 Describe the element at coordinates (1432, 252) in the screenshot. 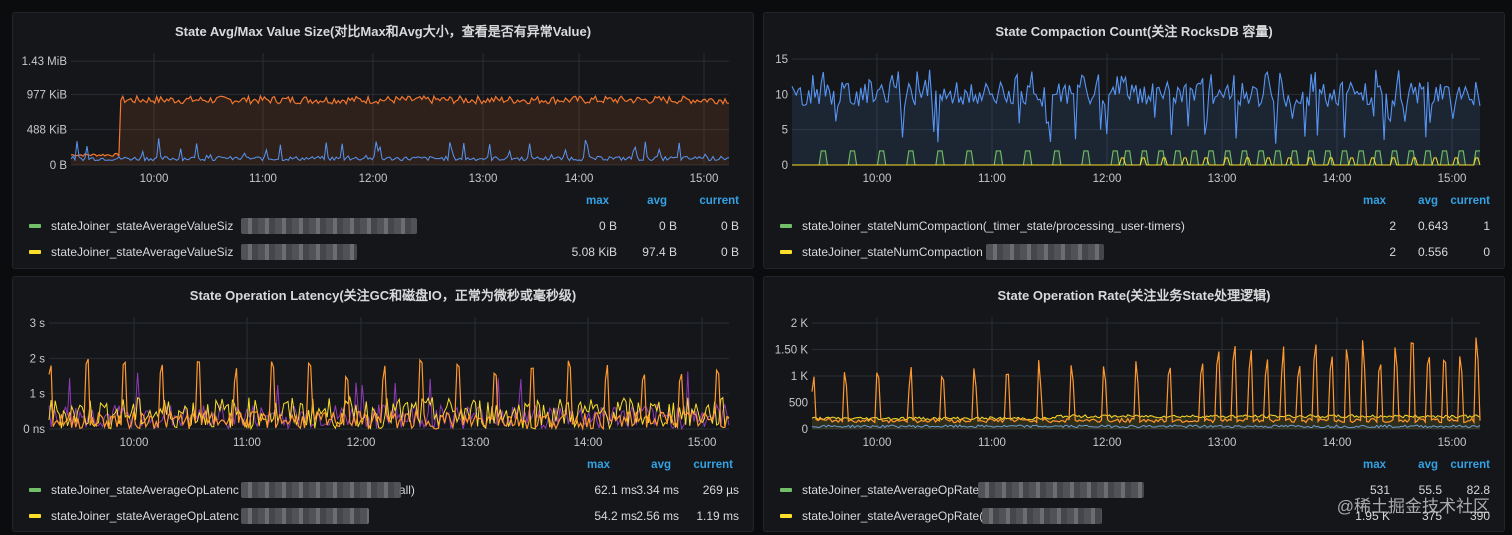

I see `series-avg: 0.556` at that location.